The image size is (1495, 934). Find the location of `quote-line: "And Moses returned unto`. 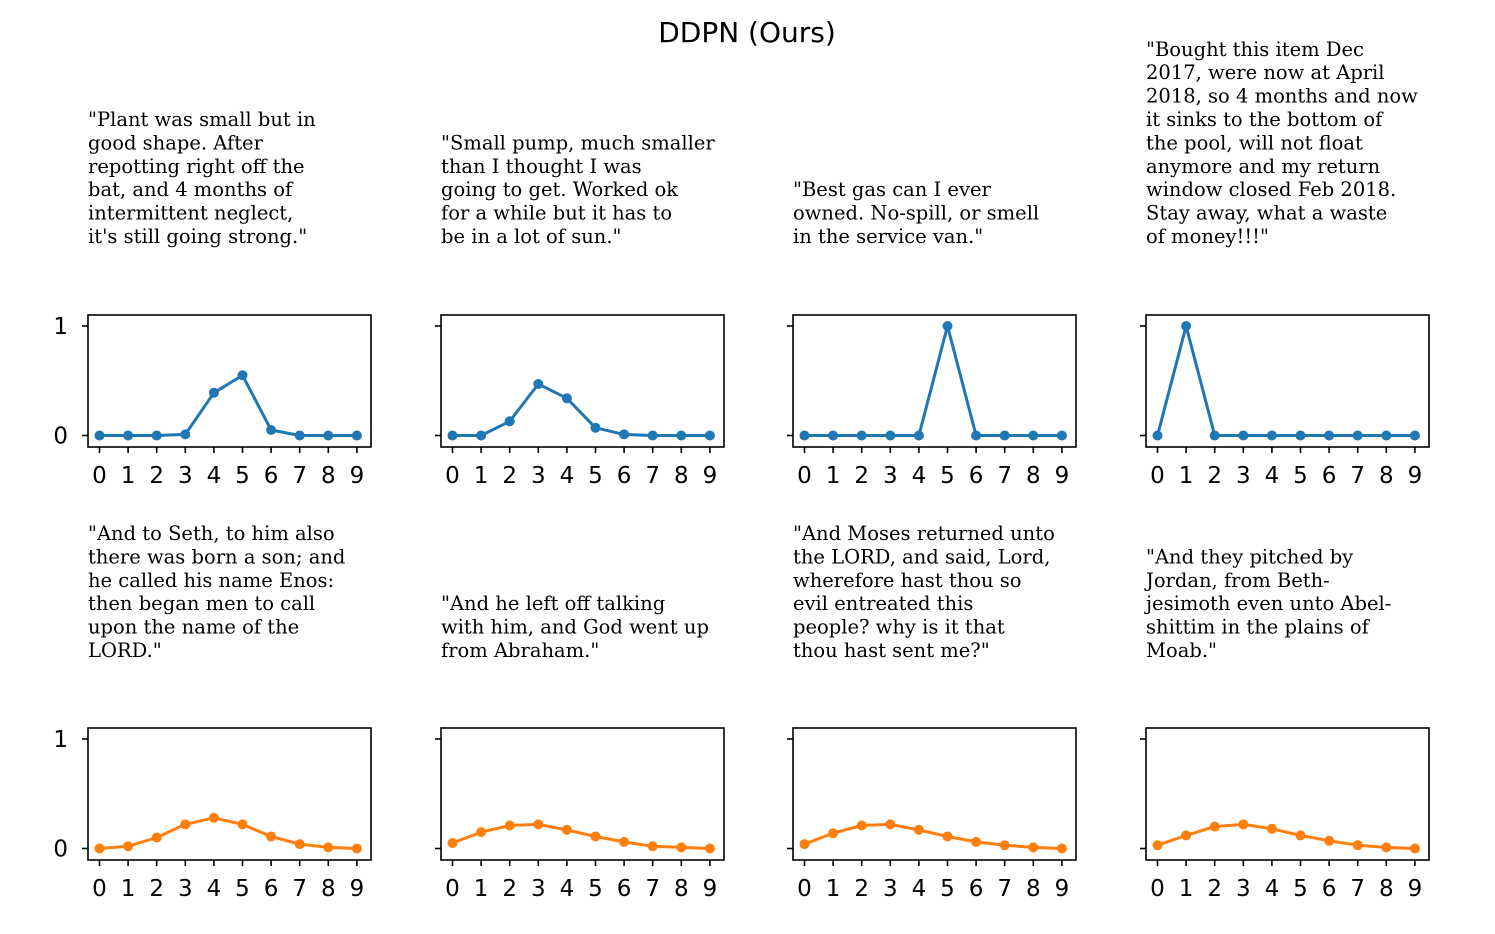

quote-line: "And Moses returned unto is located at coordinates (924, 533).